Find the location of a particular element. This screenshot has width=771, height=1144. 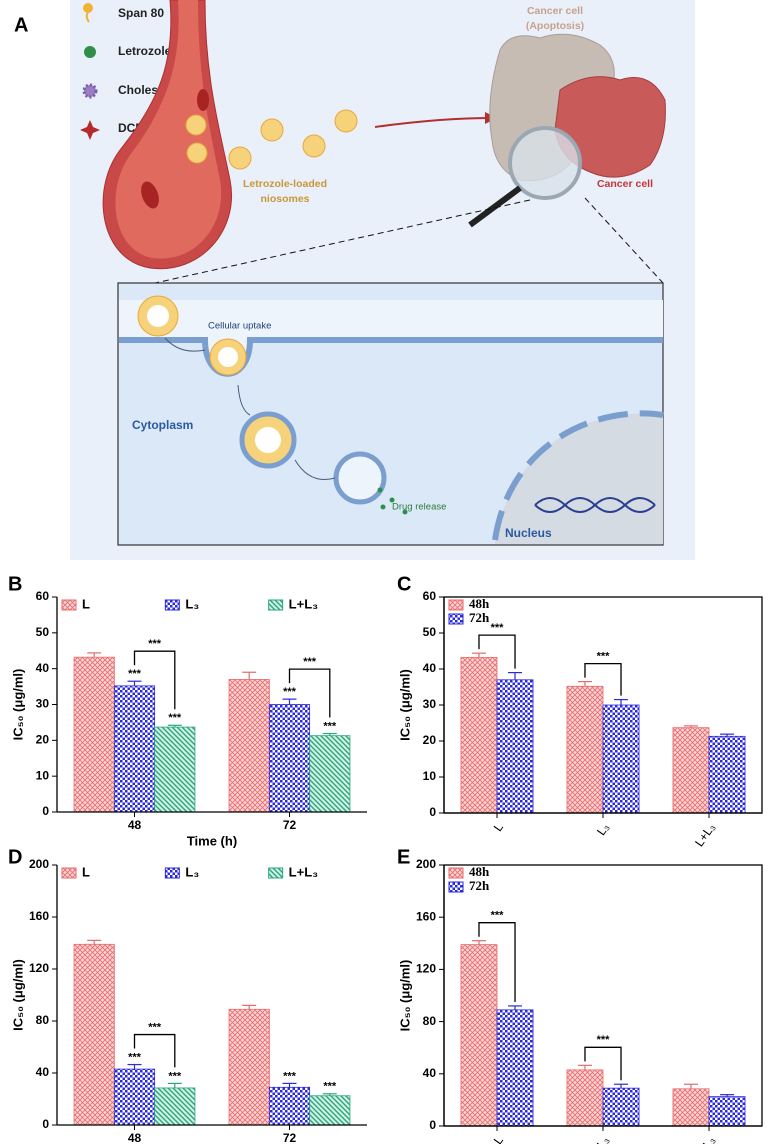

uptake-label: Cellular uptake is located at coordinates (239, 326).